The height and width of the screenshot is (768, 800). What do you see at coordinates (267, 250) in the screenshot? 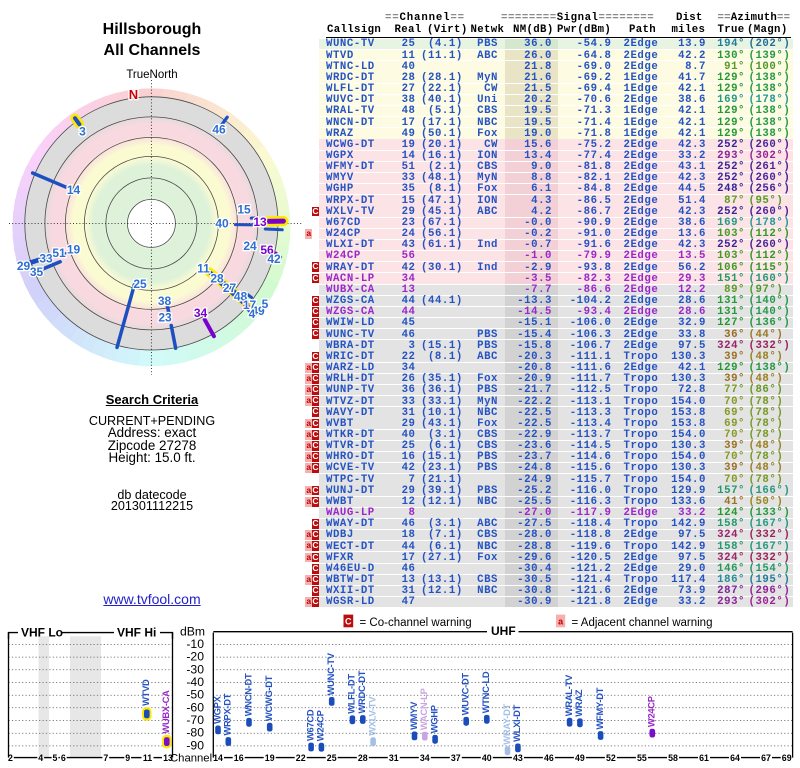
I see `svg-text: 56` at bounding box center [267, 250].